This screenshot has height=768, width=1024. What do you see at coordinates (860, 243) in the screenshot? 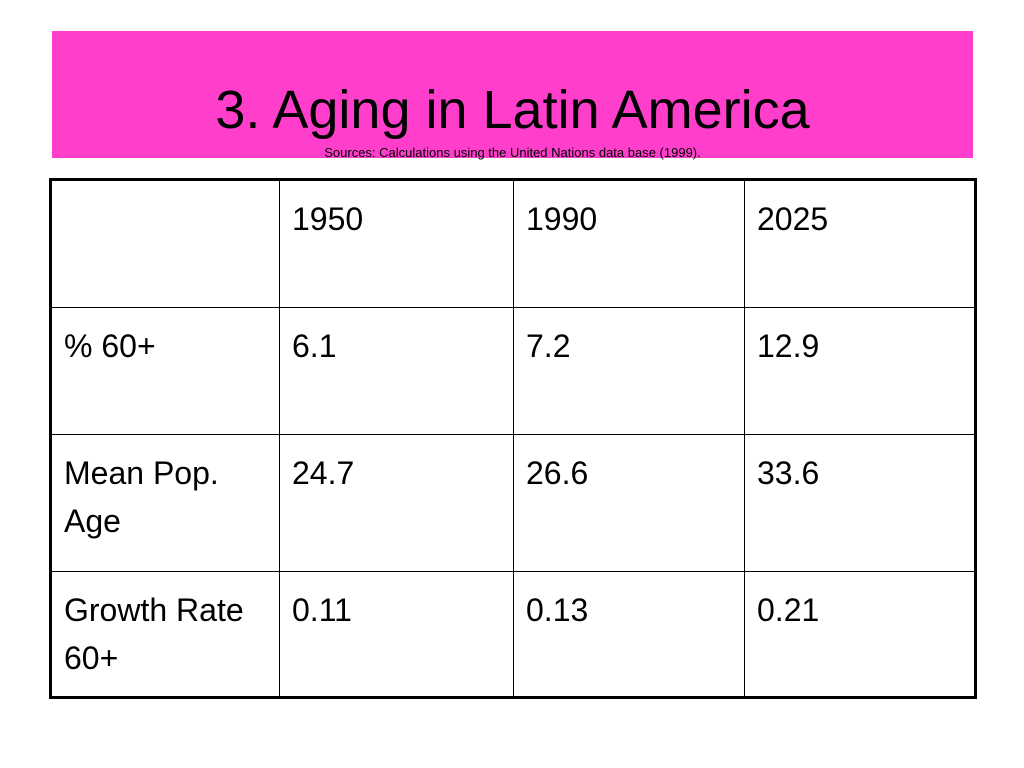
I see `table-header-cell-2025: 2025` at bounding box center [860, 243].